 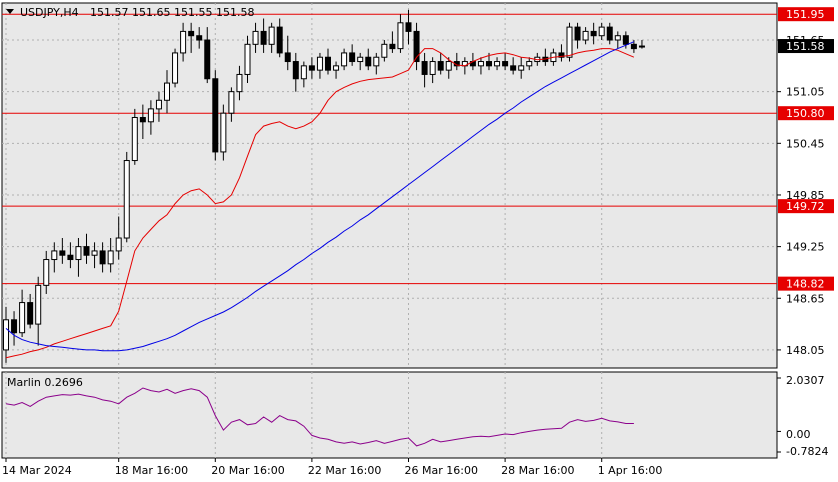 What do you see at coordinates (172, 12) in the screenshot?
I see `ohlc-readout: 151.57 151.65 151.55 151.58` at bounding box center [172, 12].